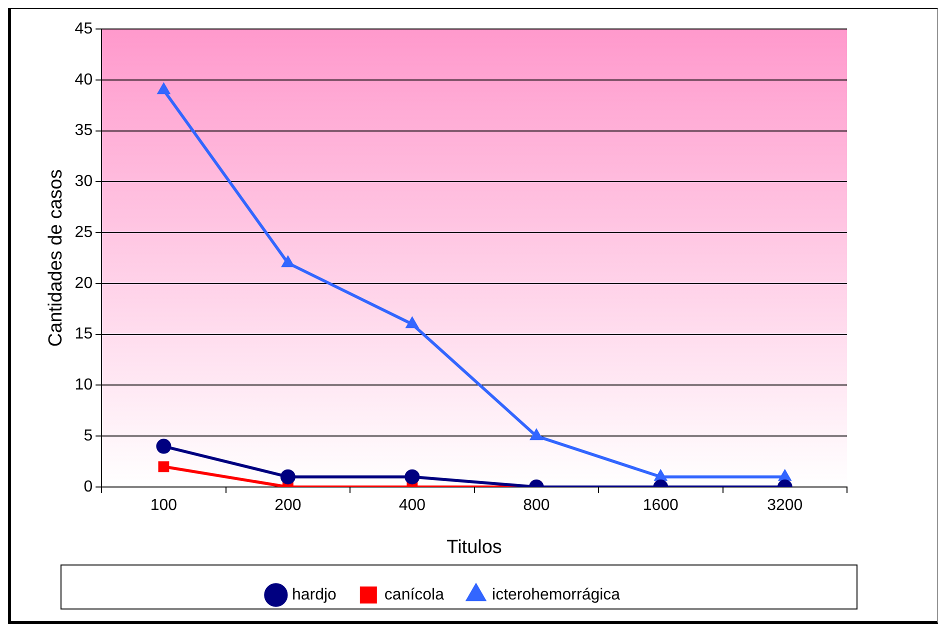  What do you see at coordinates (474, 547) in the screenshot?
I see `x-axis-title: Titulos` at bounding box center [474, 547].